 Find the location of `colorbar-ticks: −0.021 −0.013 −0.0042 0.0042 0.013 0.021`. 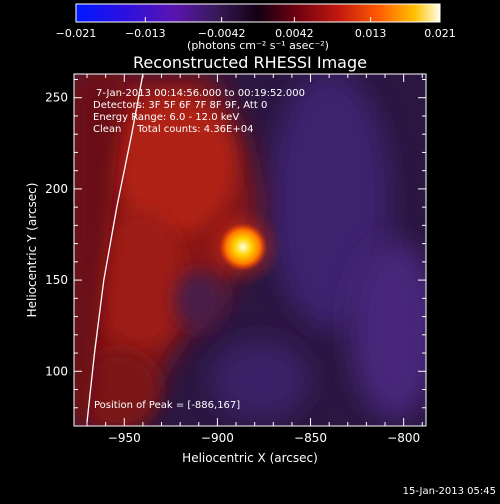

colorbar-ticks: −0.021 −0.013 −0.0042 0.0042 0.013 0.021 is located at coordinates (256, 28).